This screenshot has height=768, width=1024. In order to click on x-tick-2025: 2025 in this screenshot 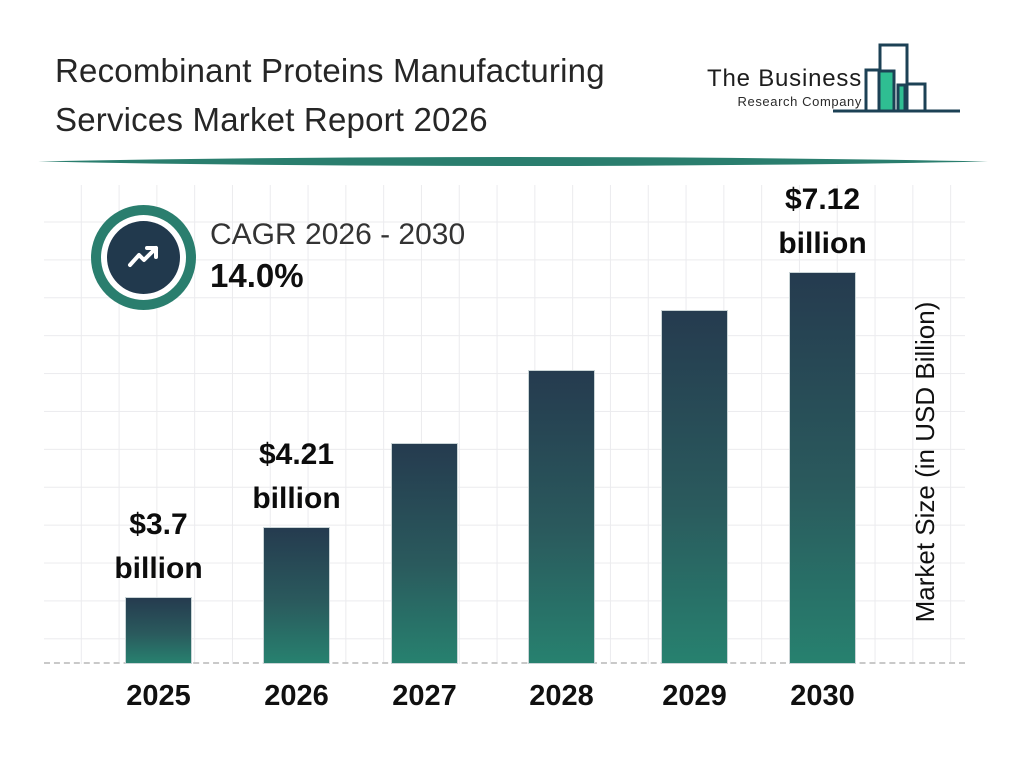, I will do `click(158, 696)`.